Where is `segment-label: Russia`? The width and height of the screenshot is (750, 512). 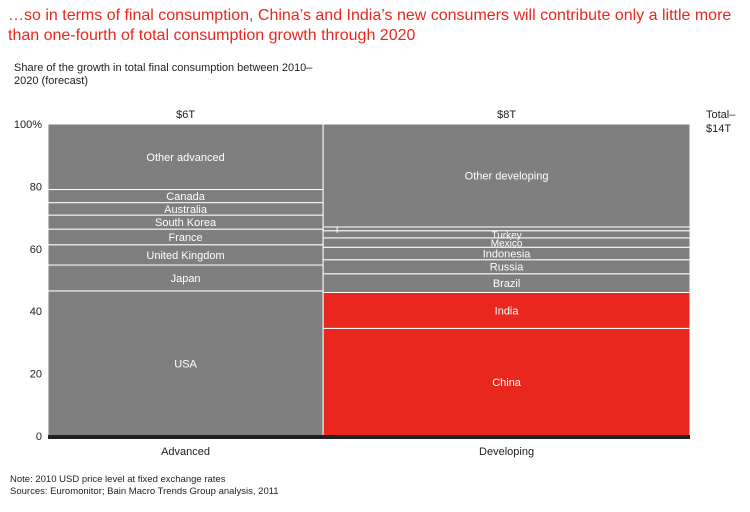 segment-label: Russia is located at coordinates (507, 268).